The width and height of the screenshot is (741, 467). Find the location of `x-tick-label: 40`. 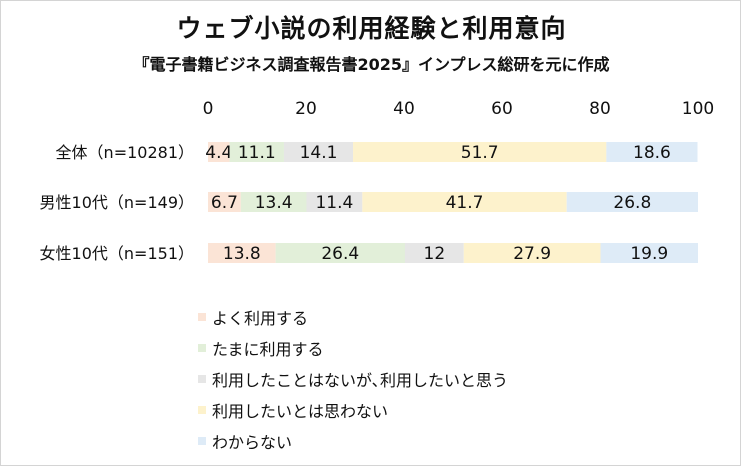

x-tick-label: 40 is located at coordinates (404, 109).